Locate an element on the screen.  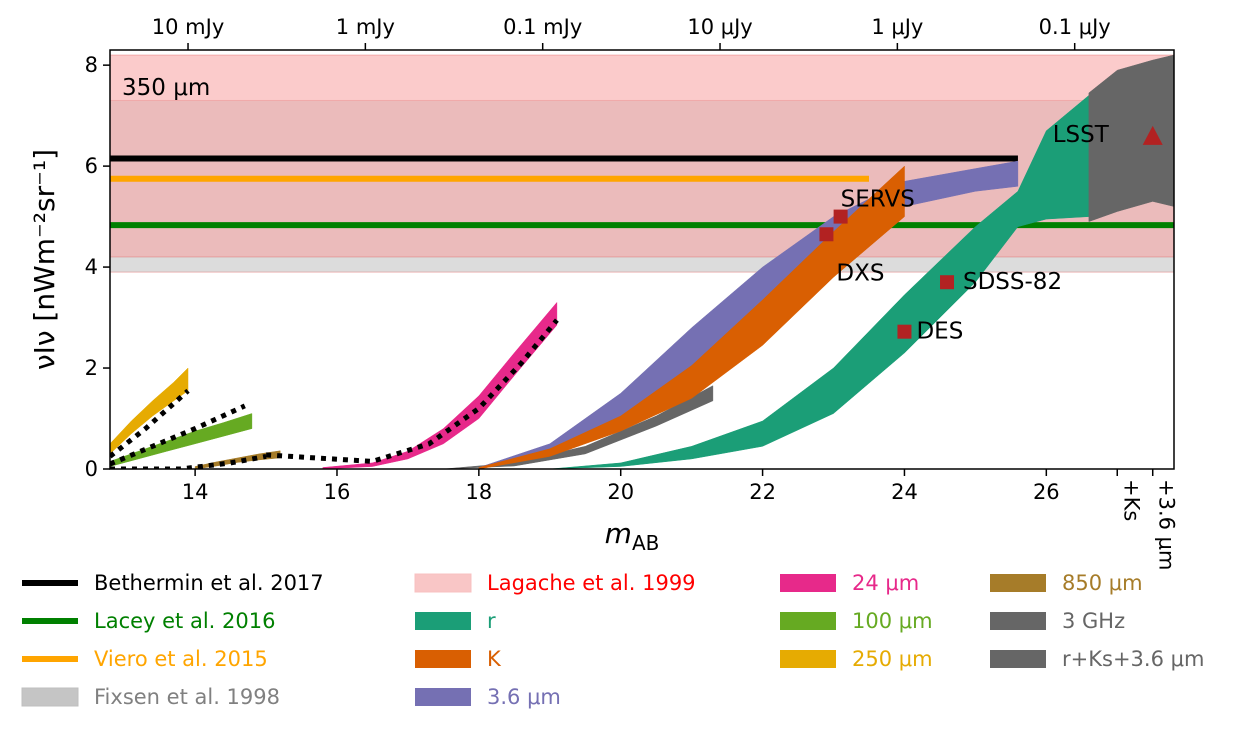
legend-r-label: r is located at coordinates (491, 621).